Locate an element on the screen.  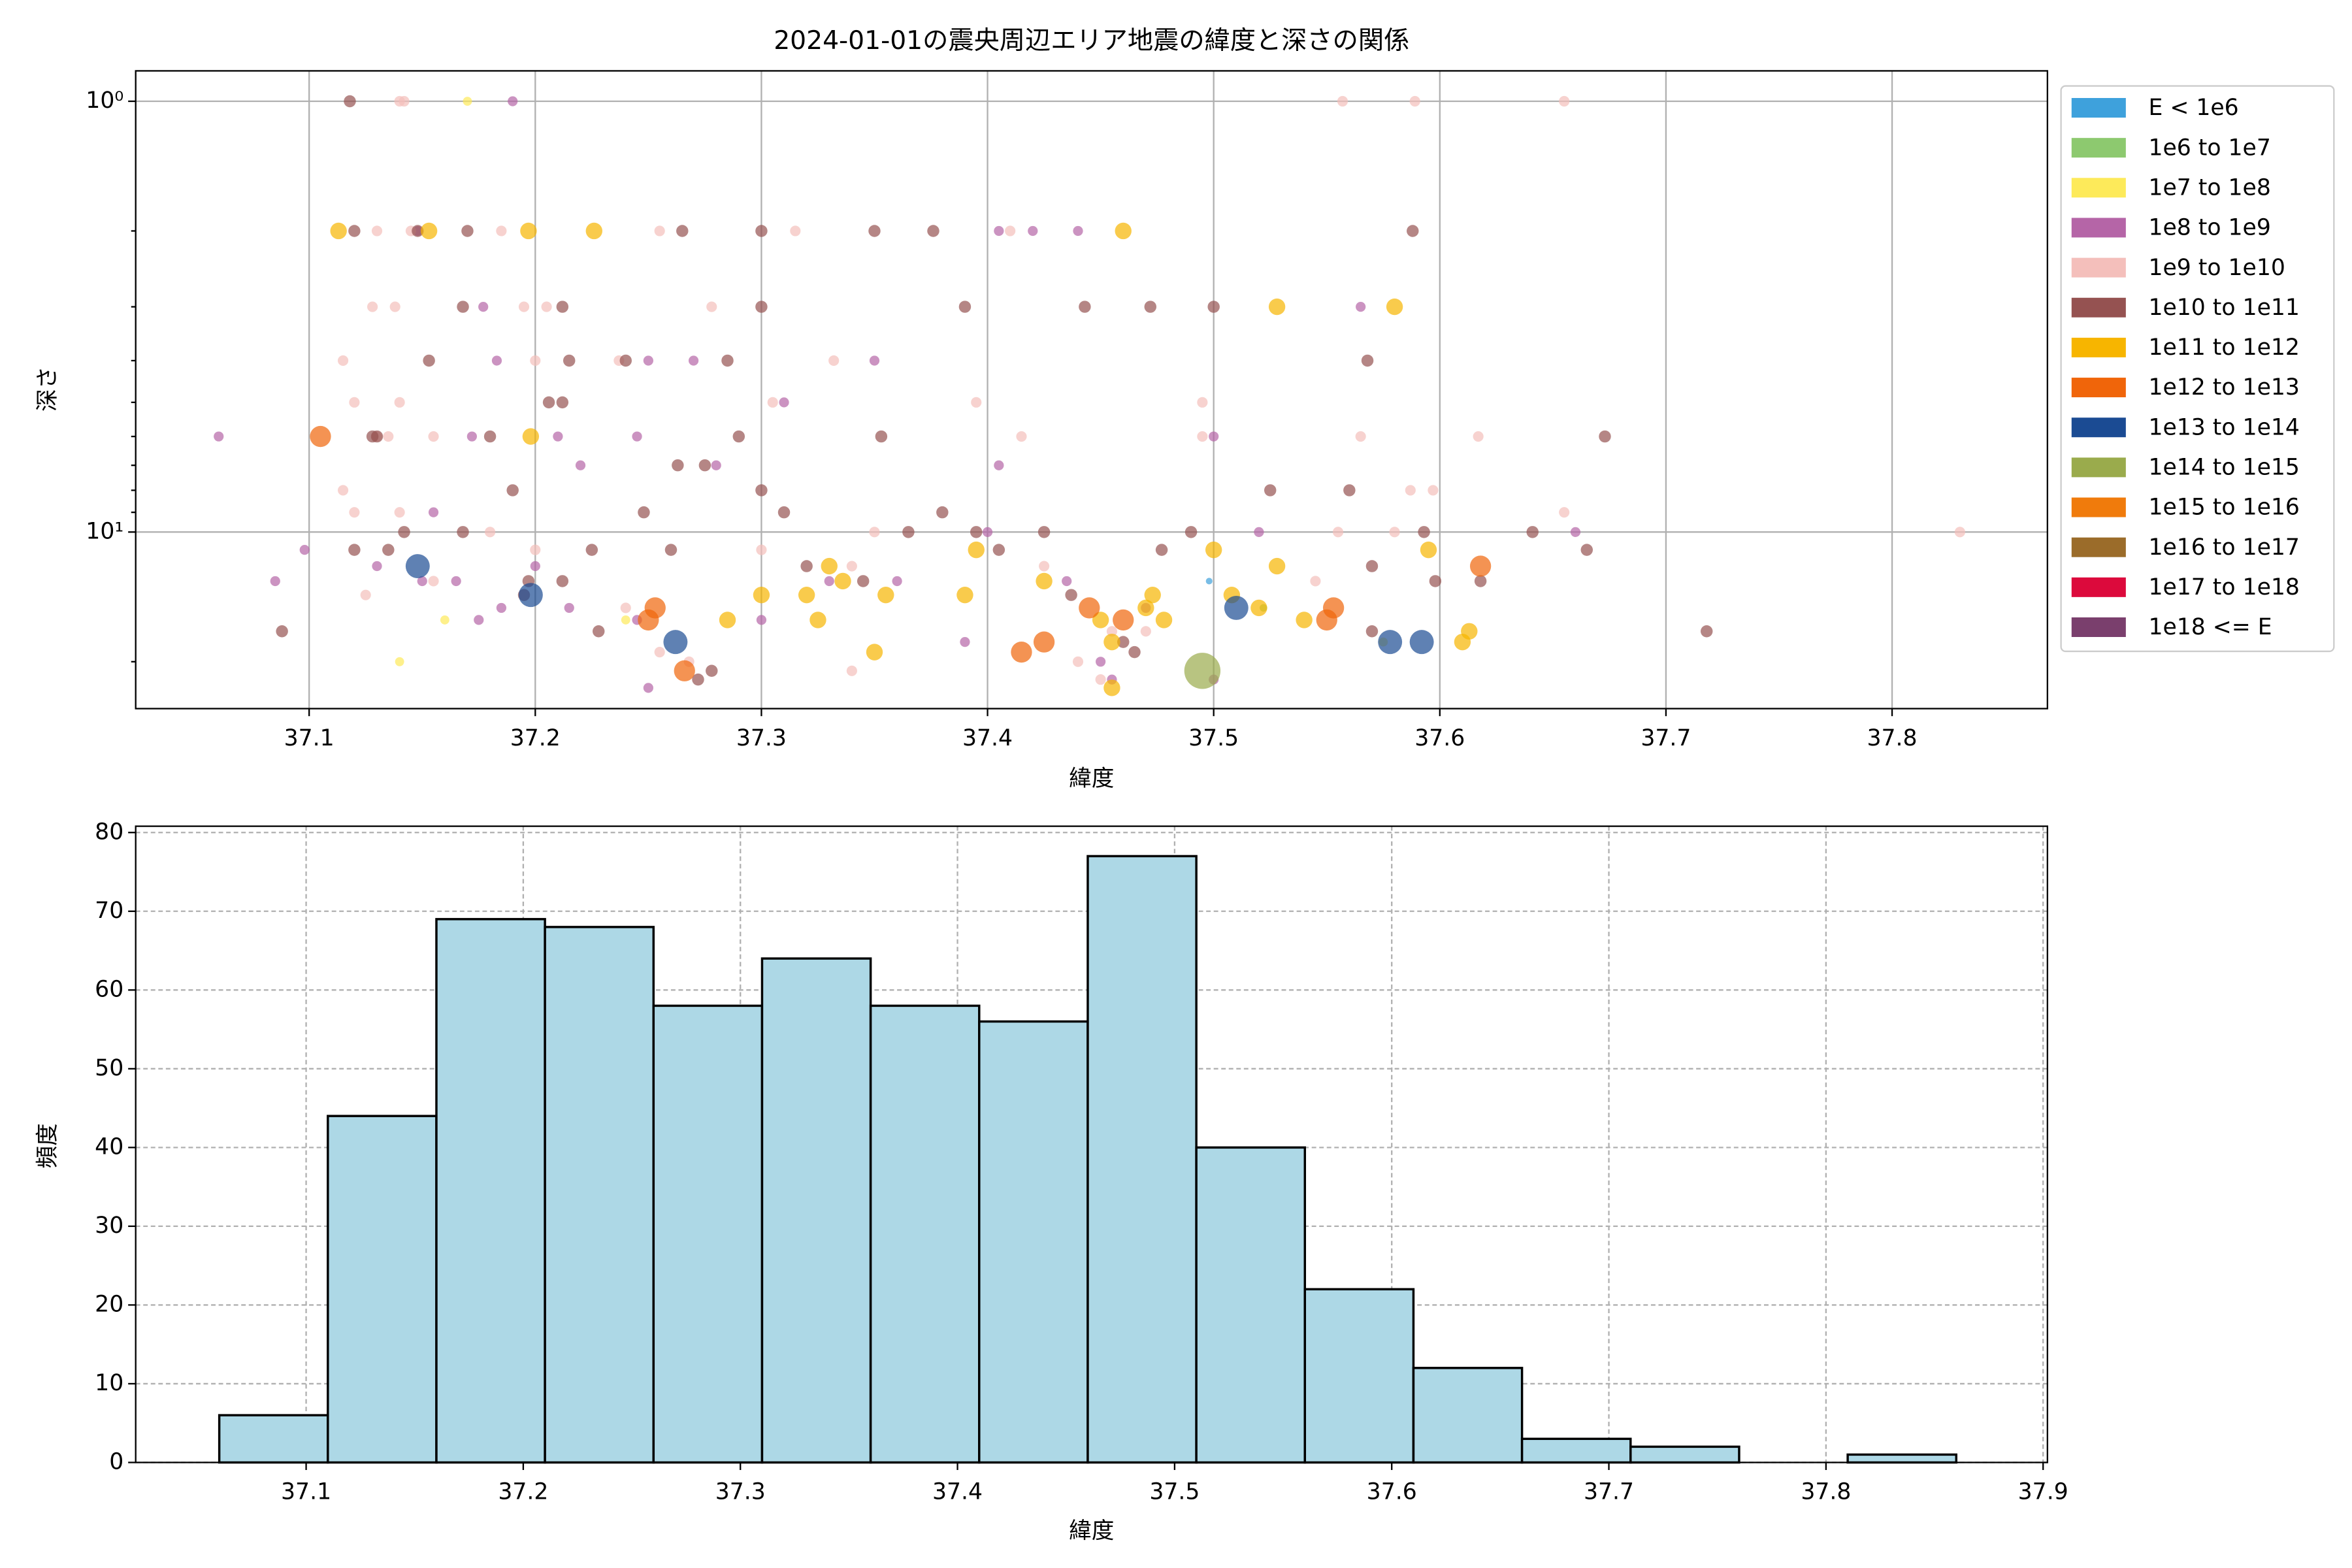
y-tick-label: 0 is located at coordinates (116, 1461).